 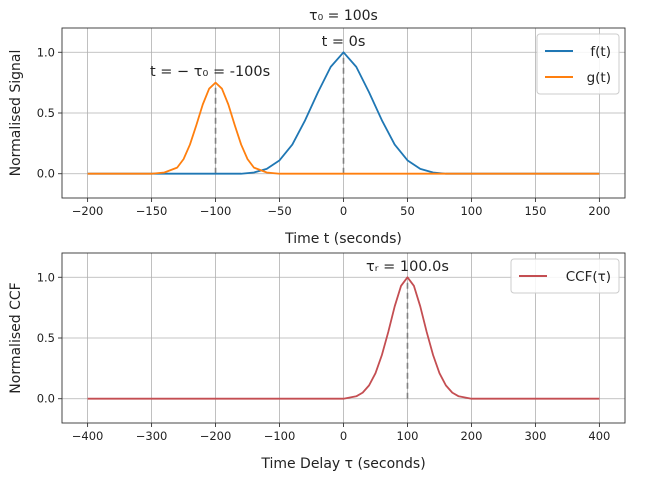 I want to click on x-tick-label: 150, so click(x=535, y=211).